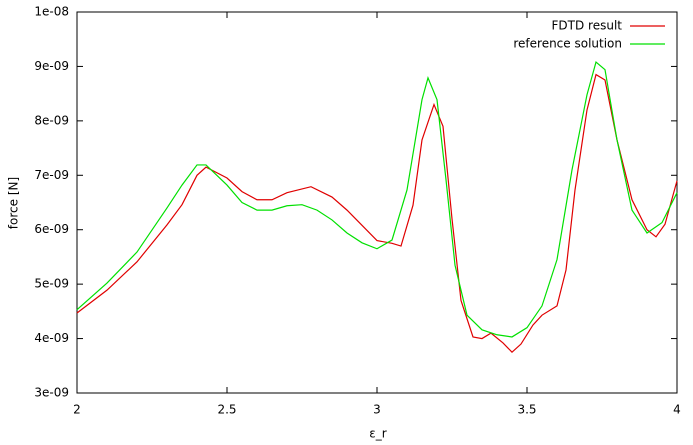 The image size is (693, 445). What do you see at coordinates (51, 338) in the screenshot?
I see `y-tick-label: 4e-09` at bounding box center [51, 338].